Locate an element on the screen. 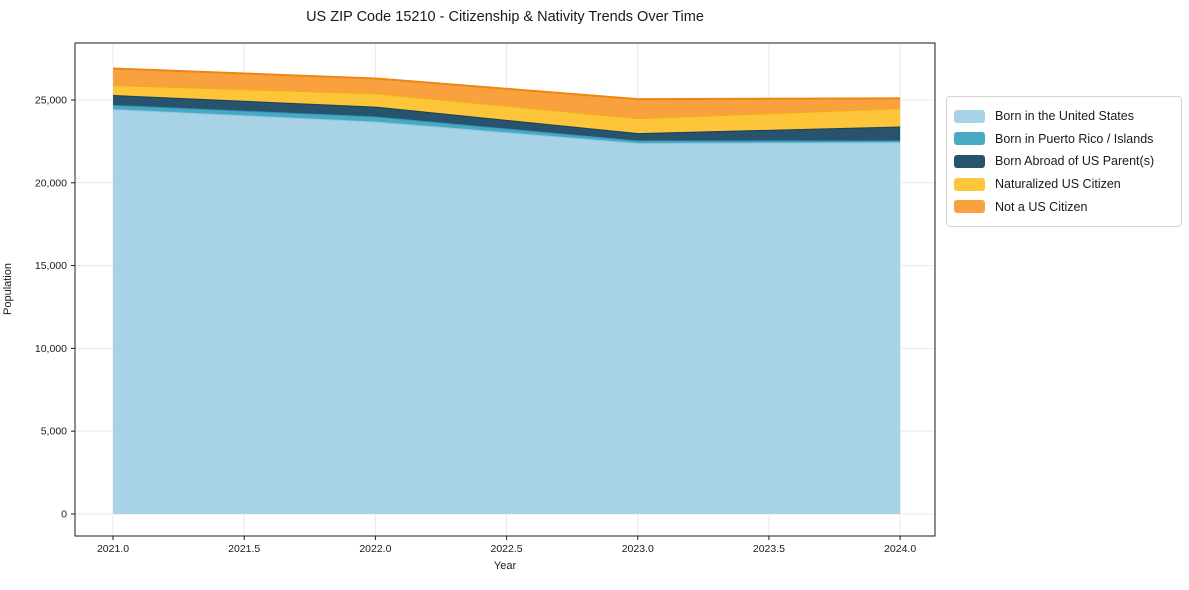 The width and height of the screenshot is (1189, 590). legend-label: Naturalized US Citizen is located at coordinates (1058, 184).